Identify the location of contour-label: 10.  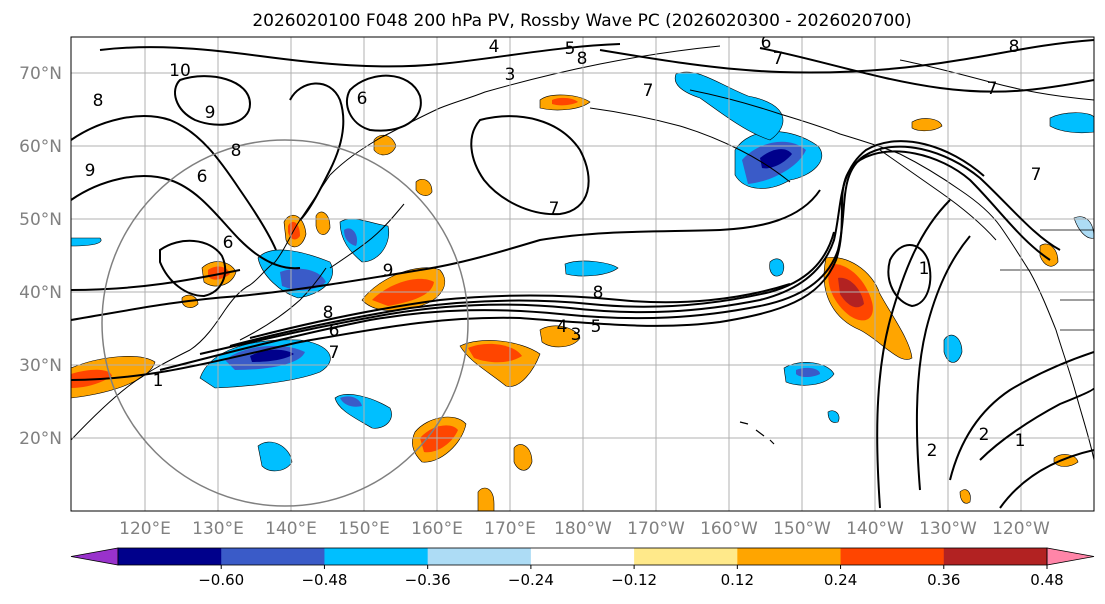
(180, 71).